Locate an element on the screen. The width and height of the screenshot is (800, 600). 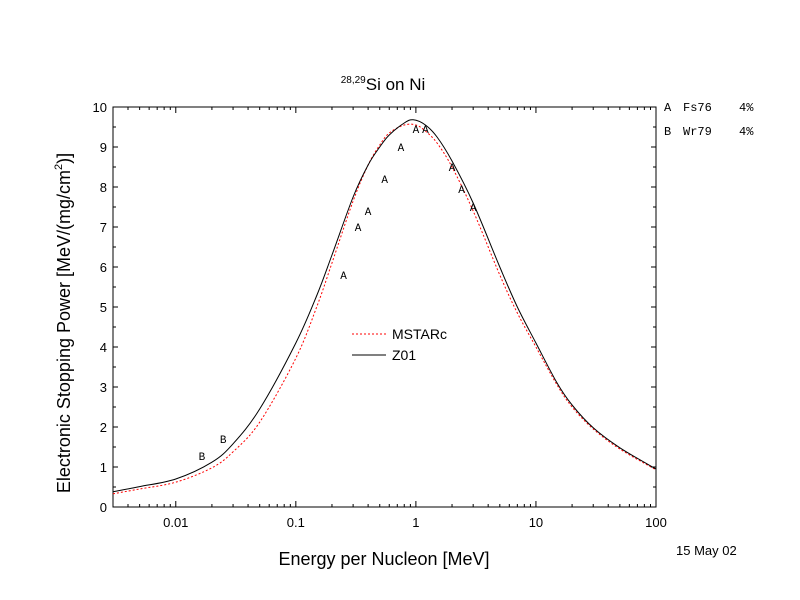
title-superscript: 28,29 is located at coordinates (353, 80).